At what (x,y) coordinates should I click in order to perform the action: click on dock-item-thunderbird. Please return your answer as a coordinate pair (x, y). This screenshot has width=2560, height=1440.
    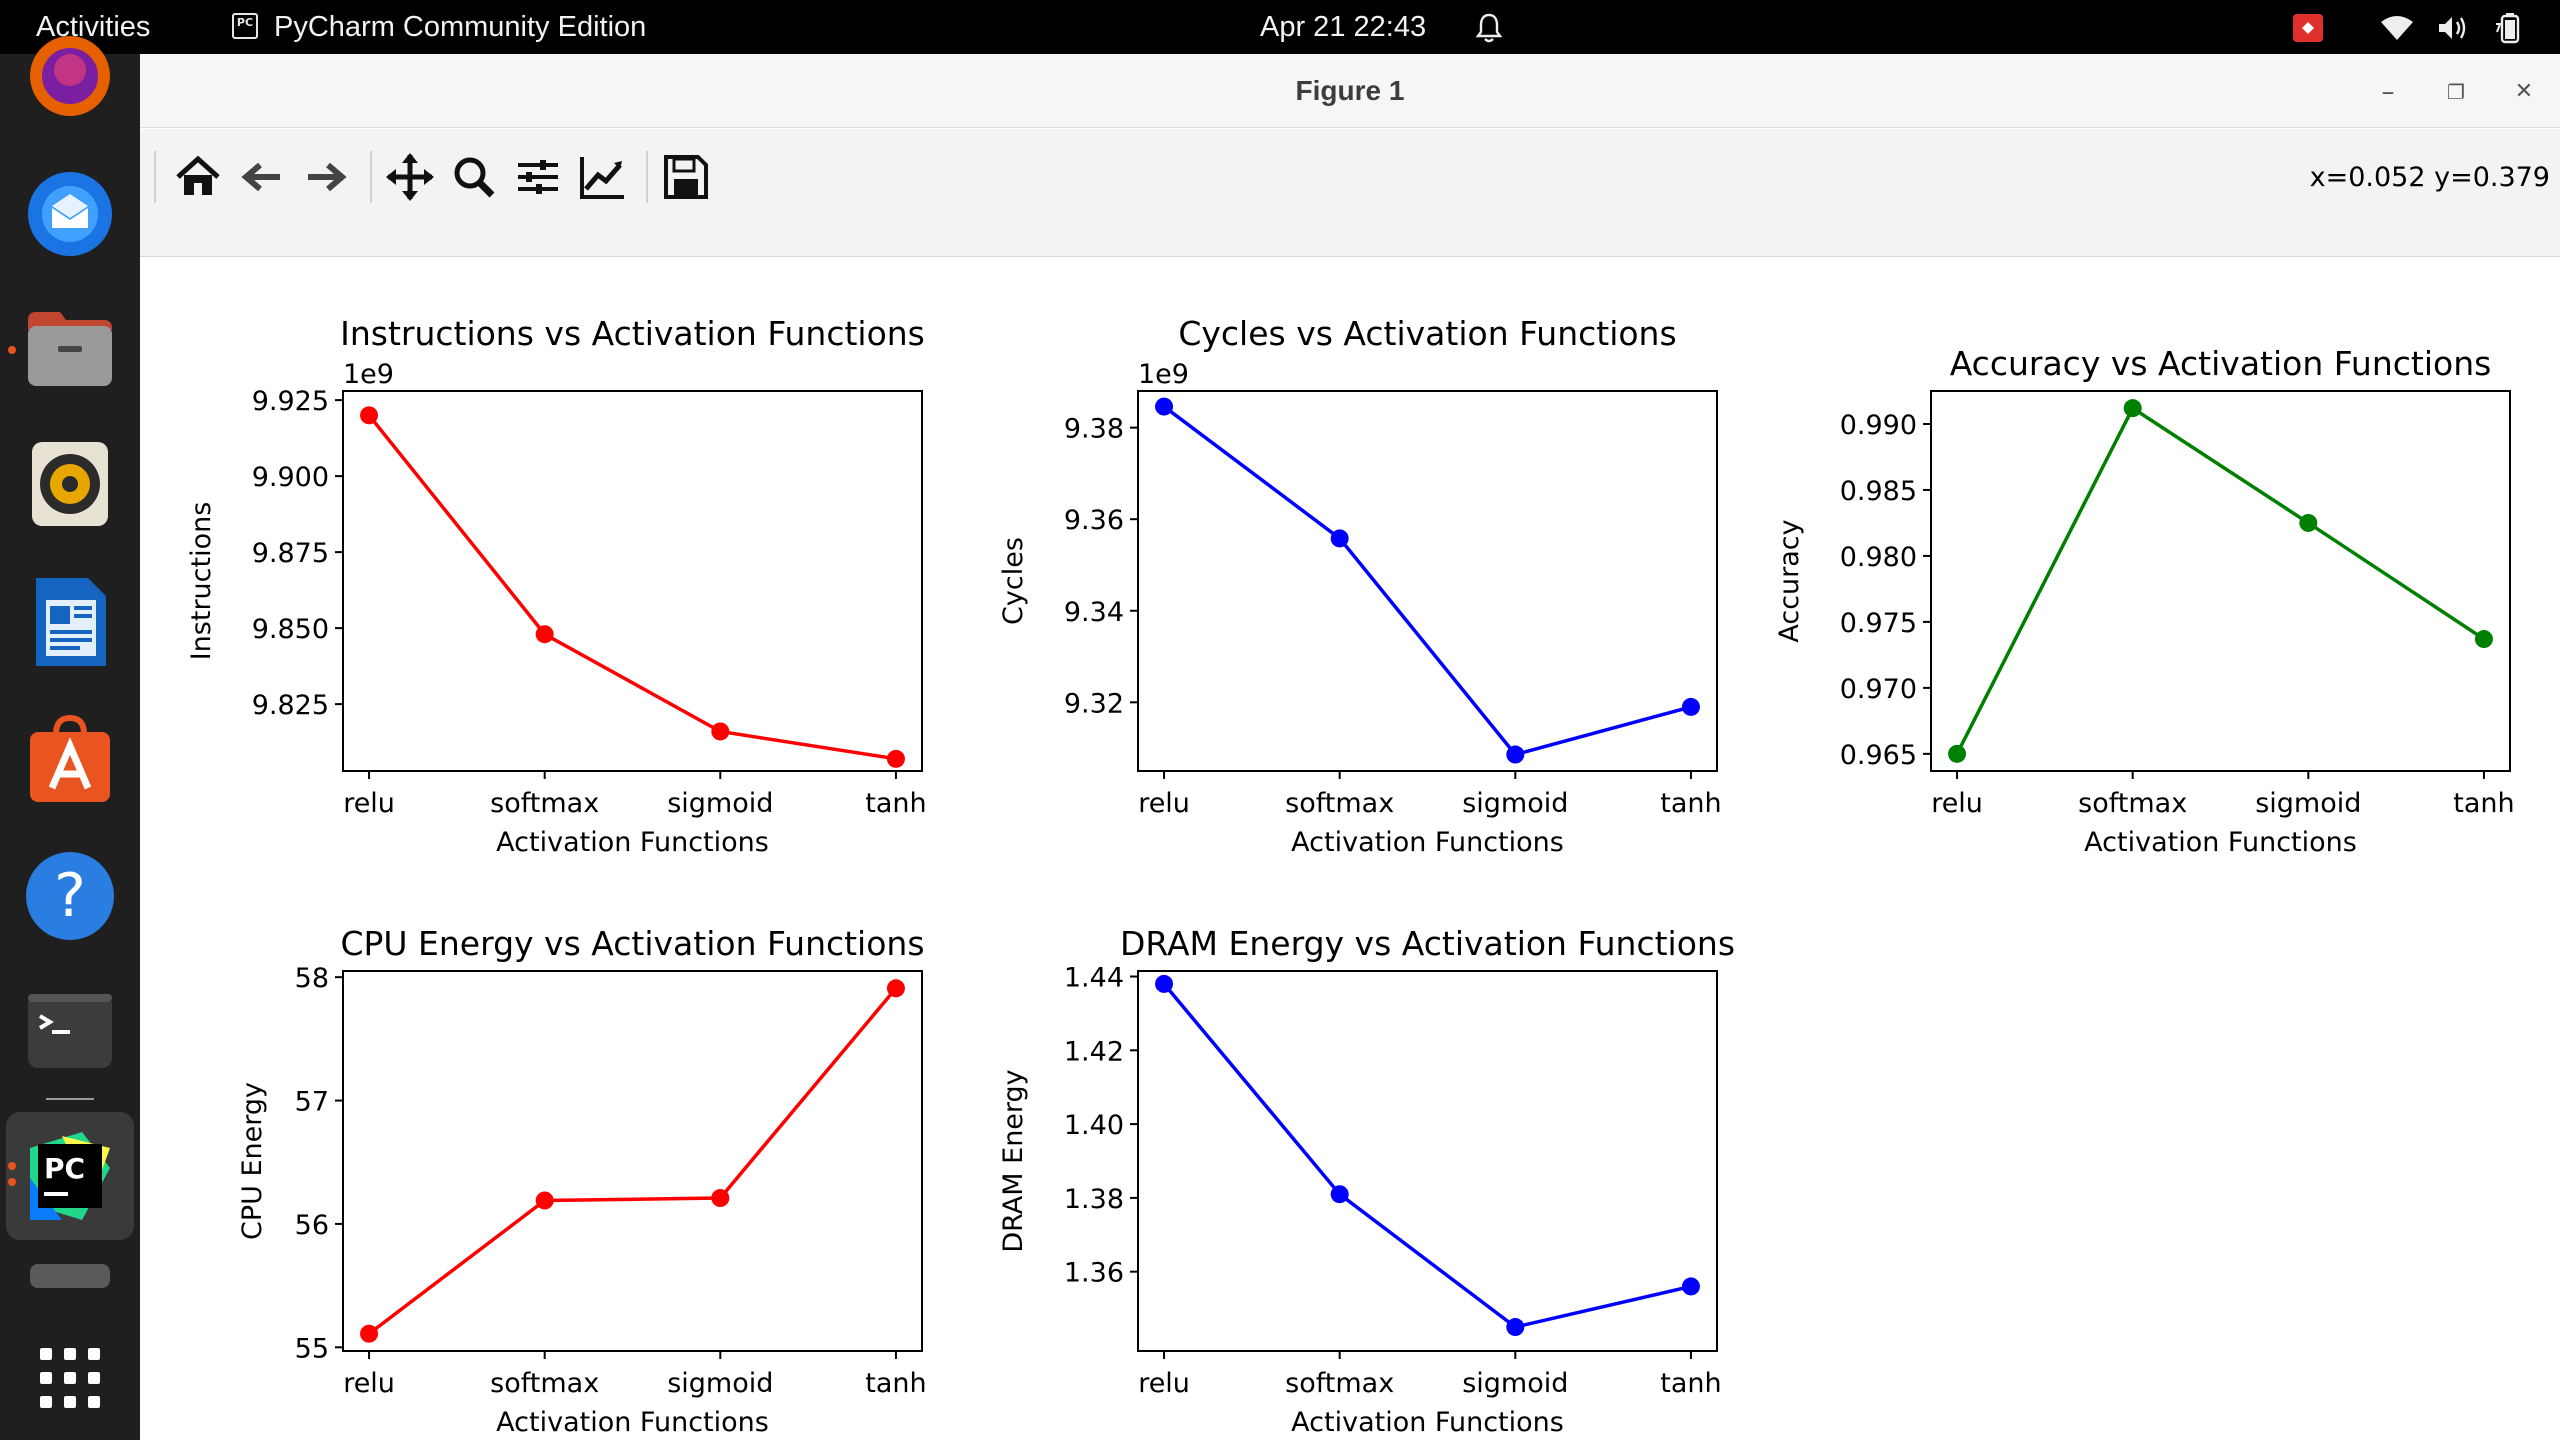
    Looking at the image, I should click on (70, 212).